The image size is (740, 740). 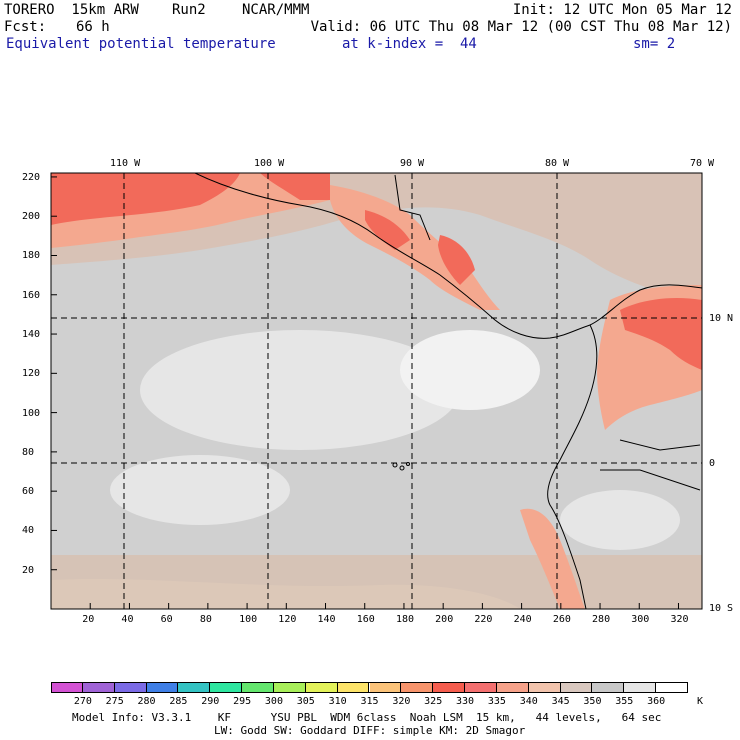 What do you see at coordinates (300, 390) in the screenshot?
I see `light-region-east-pacific` at bounding box center [300, 390].